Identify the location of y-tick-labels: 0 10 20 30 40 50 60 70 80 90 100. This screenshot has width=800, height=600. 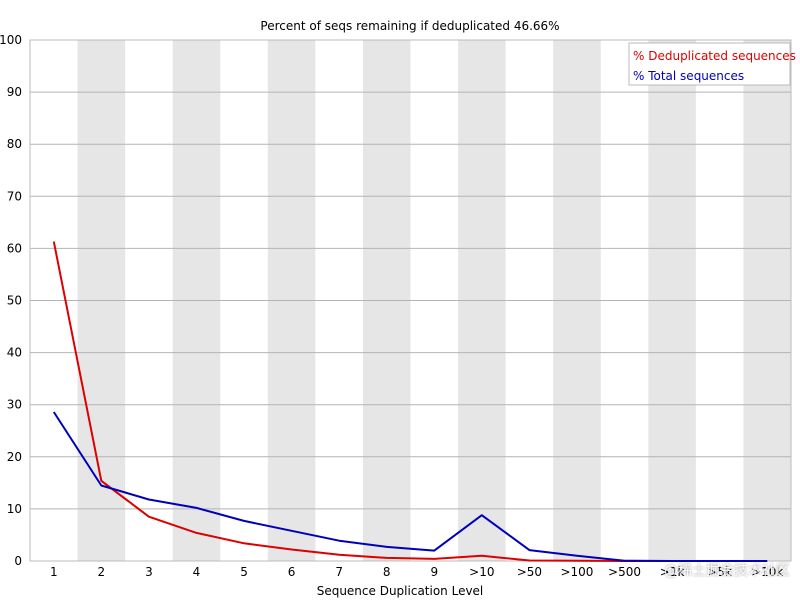
(11, 300).